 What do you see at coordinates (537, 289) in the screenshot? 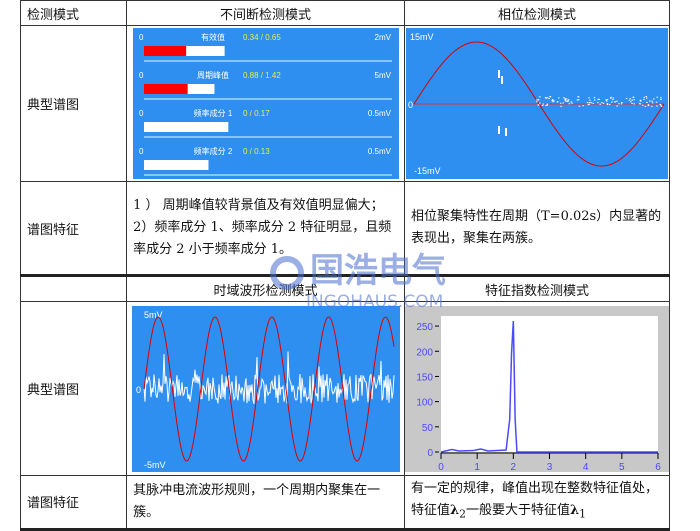
I see `header-feature-index: 特征指数检测模式` at bounding box center [537, 289].